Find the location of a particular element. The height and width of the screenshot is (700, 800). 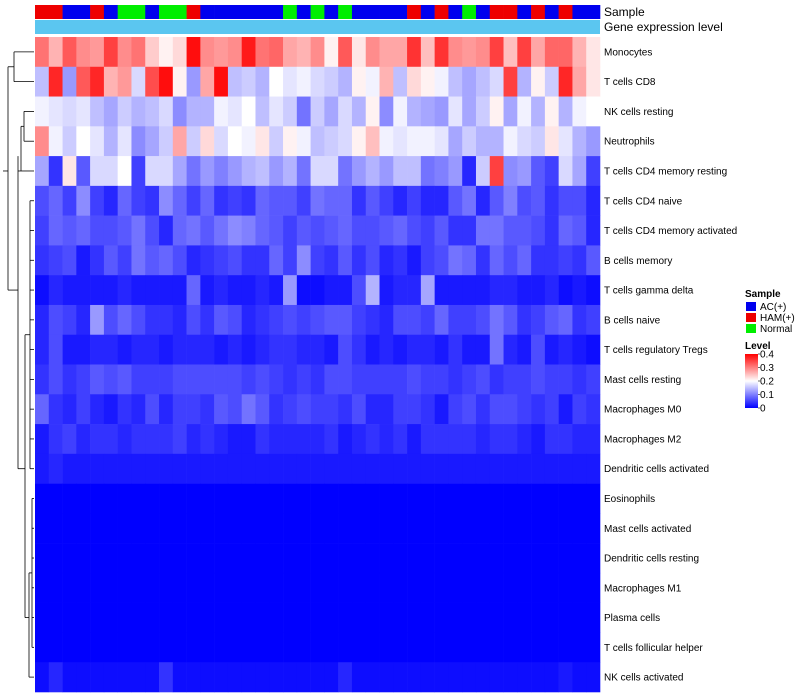

legend-entry-label: Normal is located at coordinates (776, 329).